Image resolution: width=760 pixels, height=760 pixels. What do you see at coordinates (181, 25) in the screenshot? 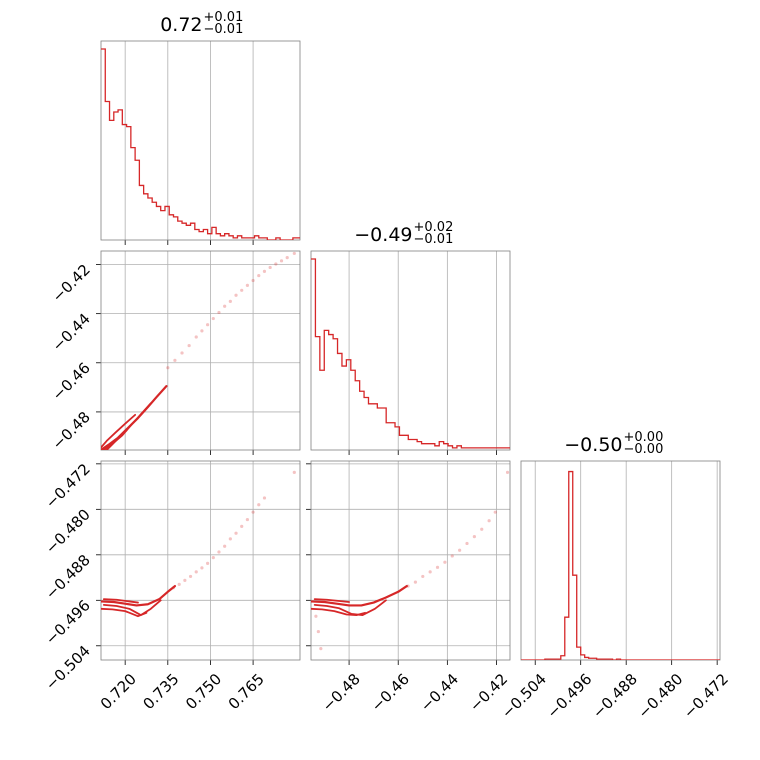
I see `title-median: 0.72` at bounding box center [181, 25].